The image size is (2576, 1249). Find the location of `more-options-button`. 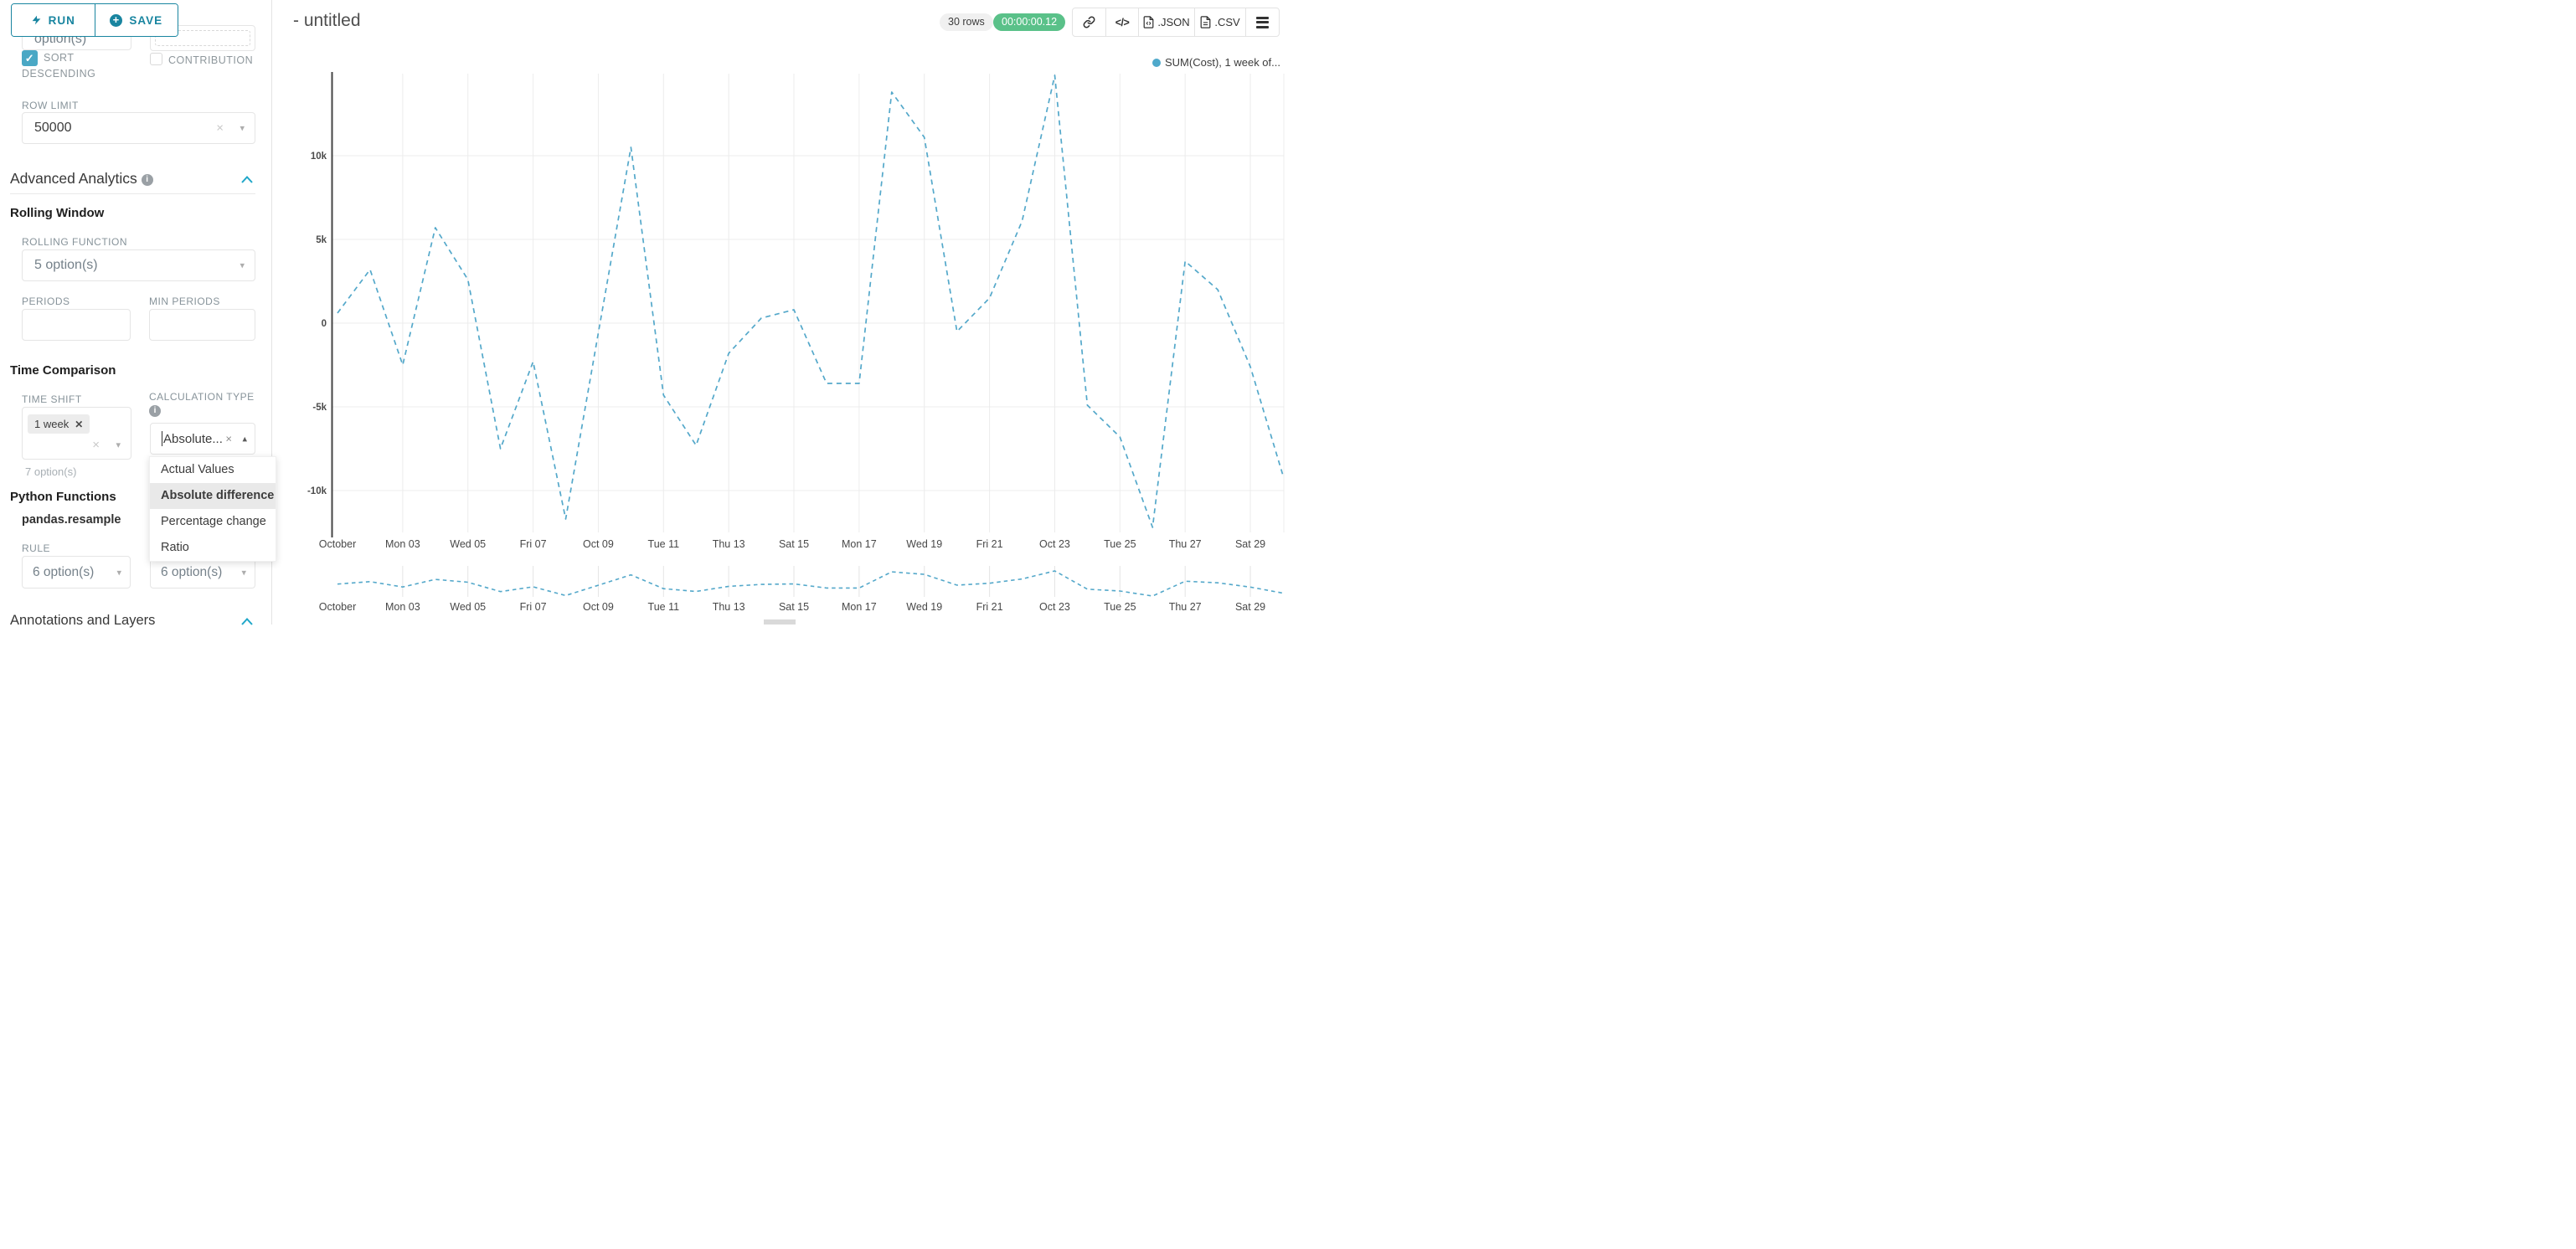

more-options-button is located at coordinates (1262, 22).